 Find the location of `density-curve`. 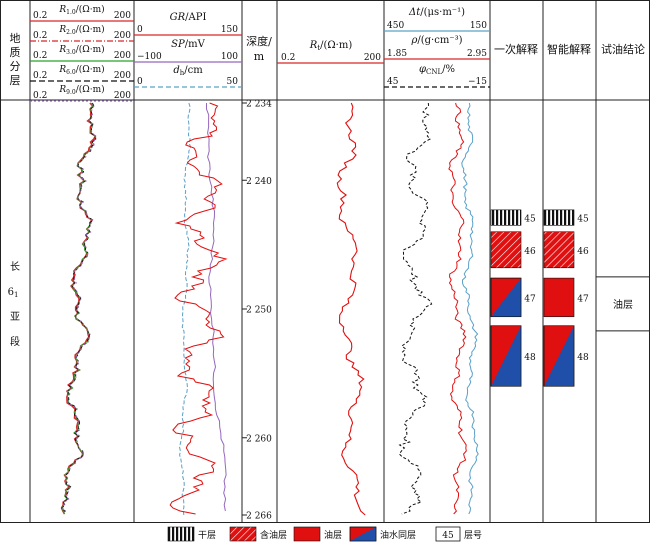

density-curve is located at coordinates (457, 308).